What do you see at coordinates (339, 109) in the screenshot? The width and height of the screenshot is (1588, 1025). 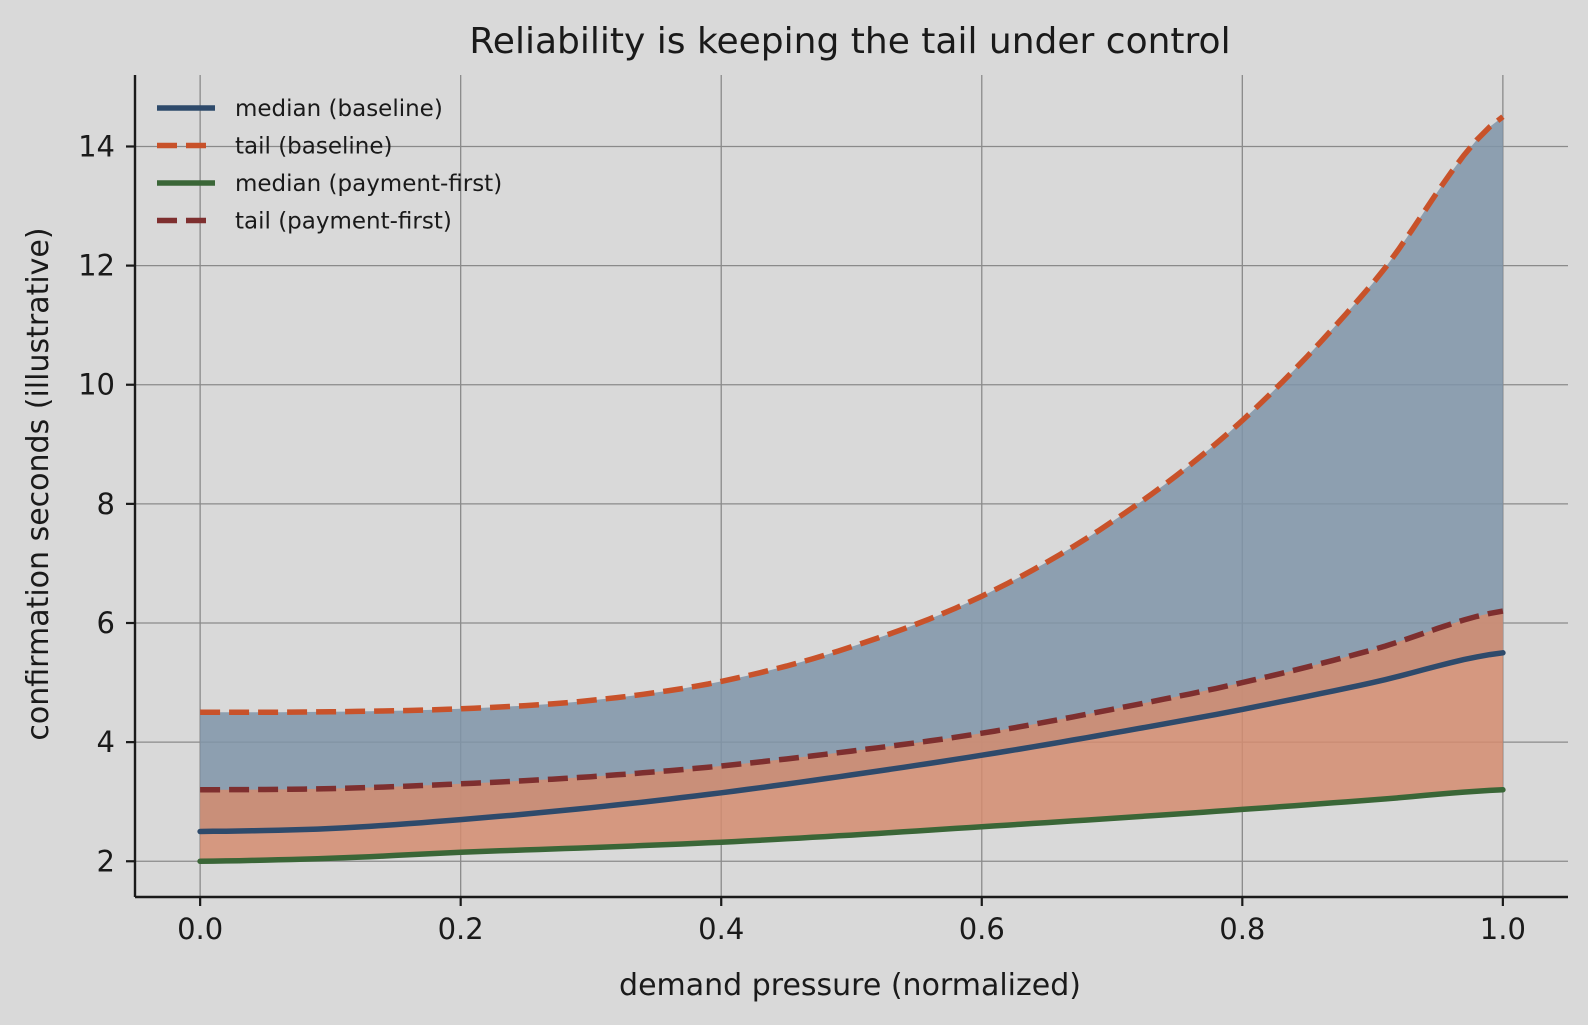 I see `legend-label: median (baseline)` at bounding box center [339, 109].